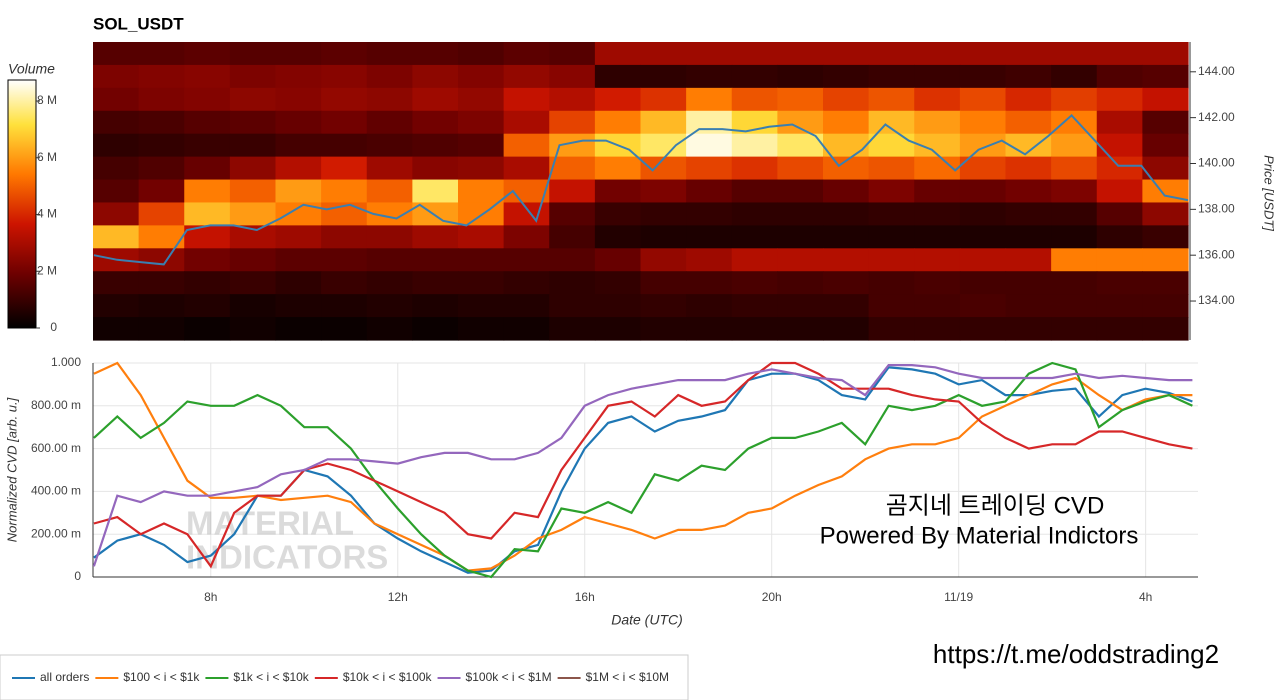 This screenshot has height=700, width=1280. I want to click on chart-title: SOL_USDT, so click(138, 23).